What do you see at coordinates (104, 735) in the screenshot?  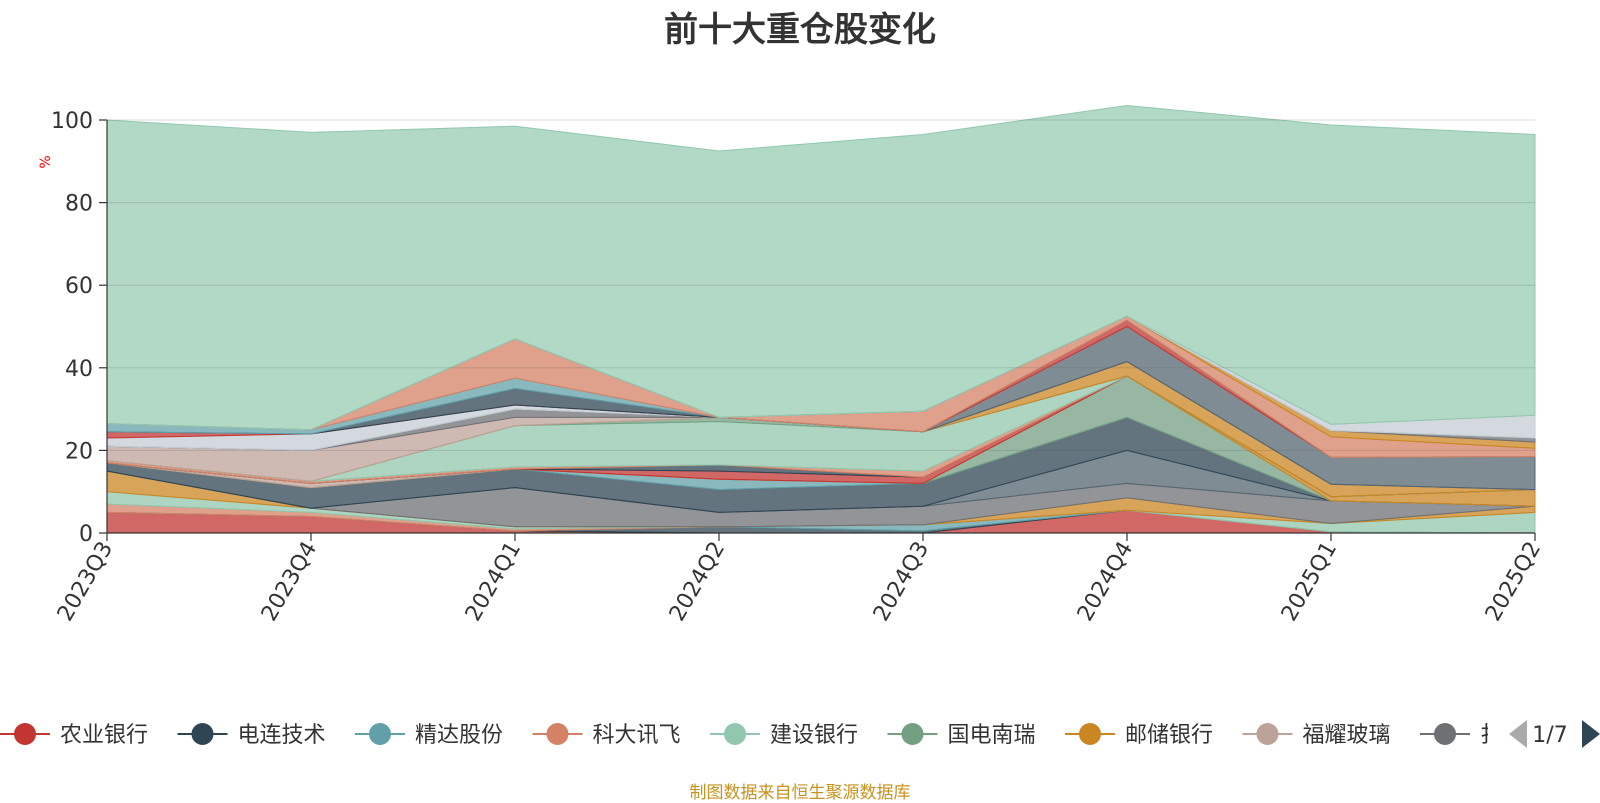 I see `legend-label: 农业银行` at bounding box center [104, 735].